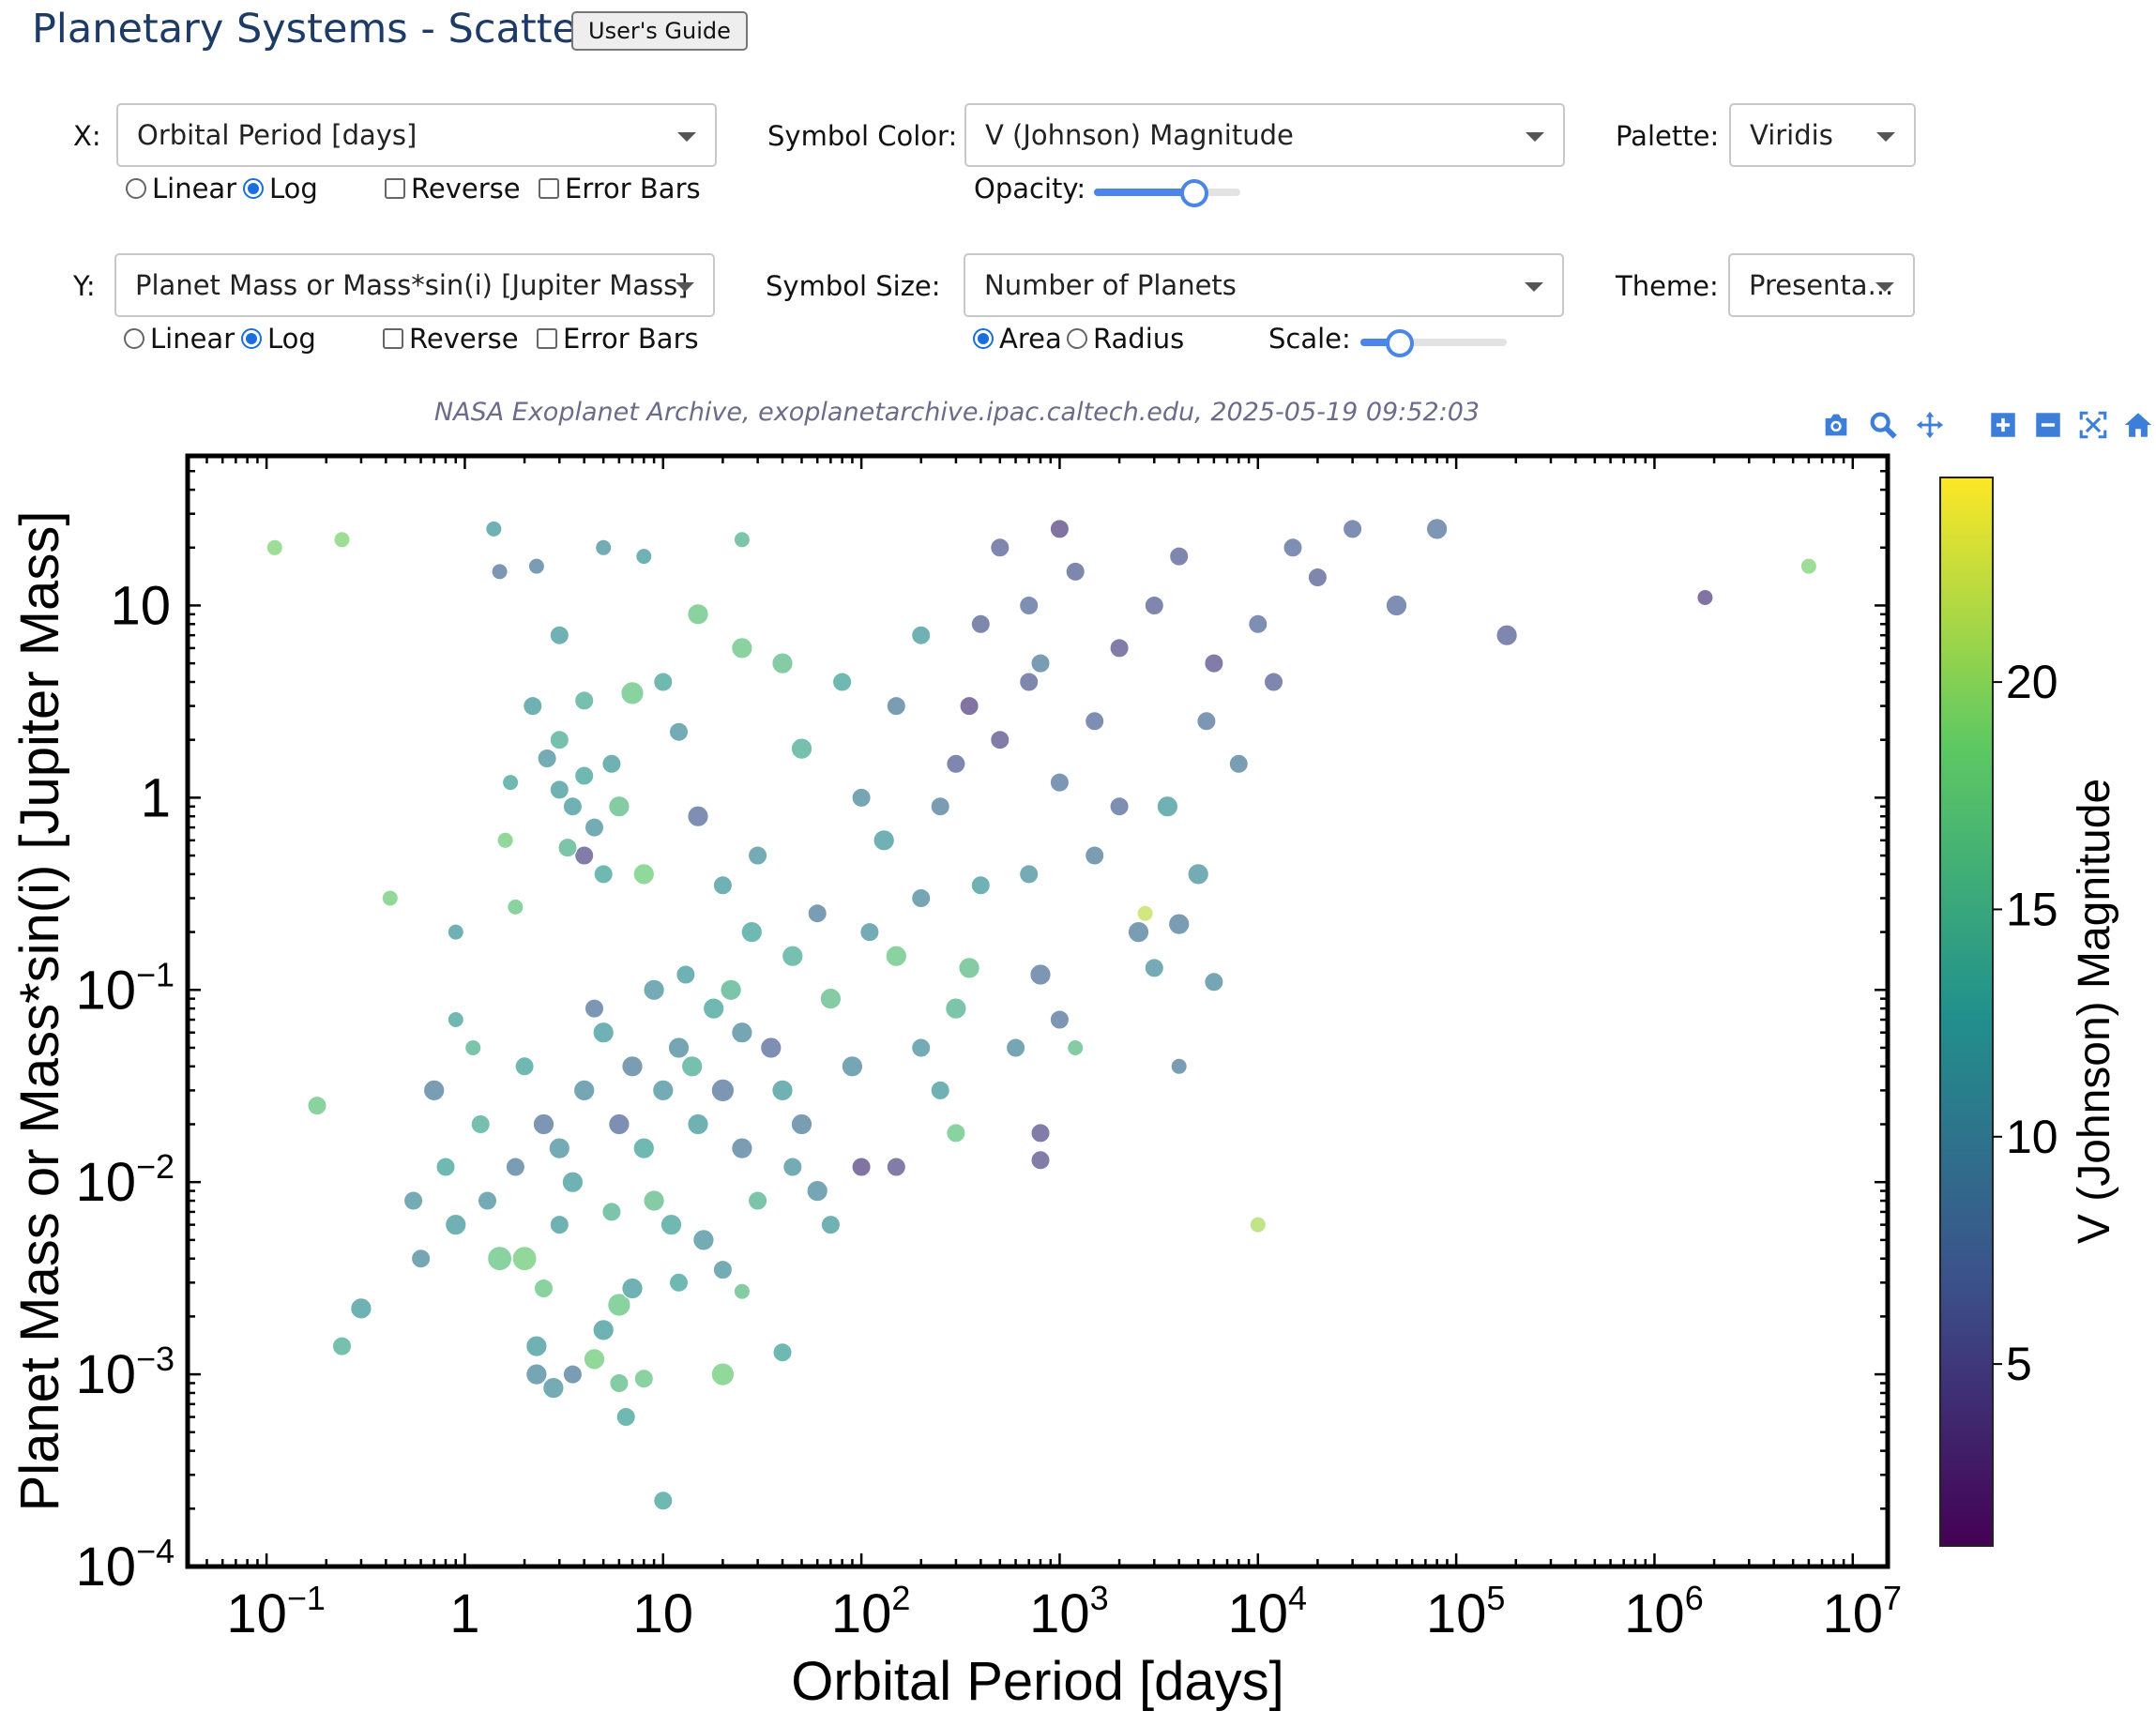 The image size is (2156, 1726). What do you see at coordinates (659, 31) in the screenshot?
I see `users-guide-button: User's Guide` at bounding box center [659, 31].